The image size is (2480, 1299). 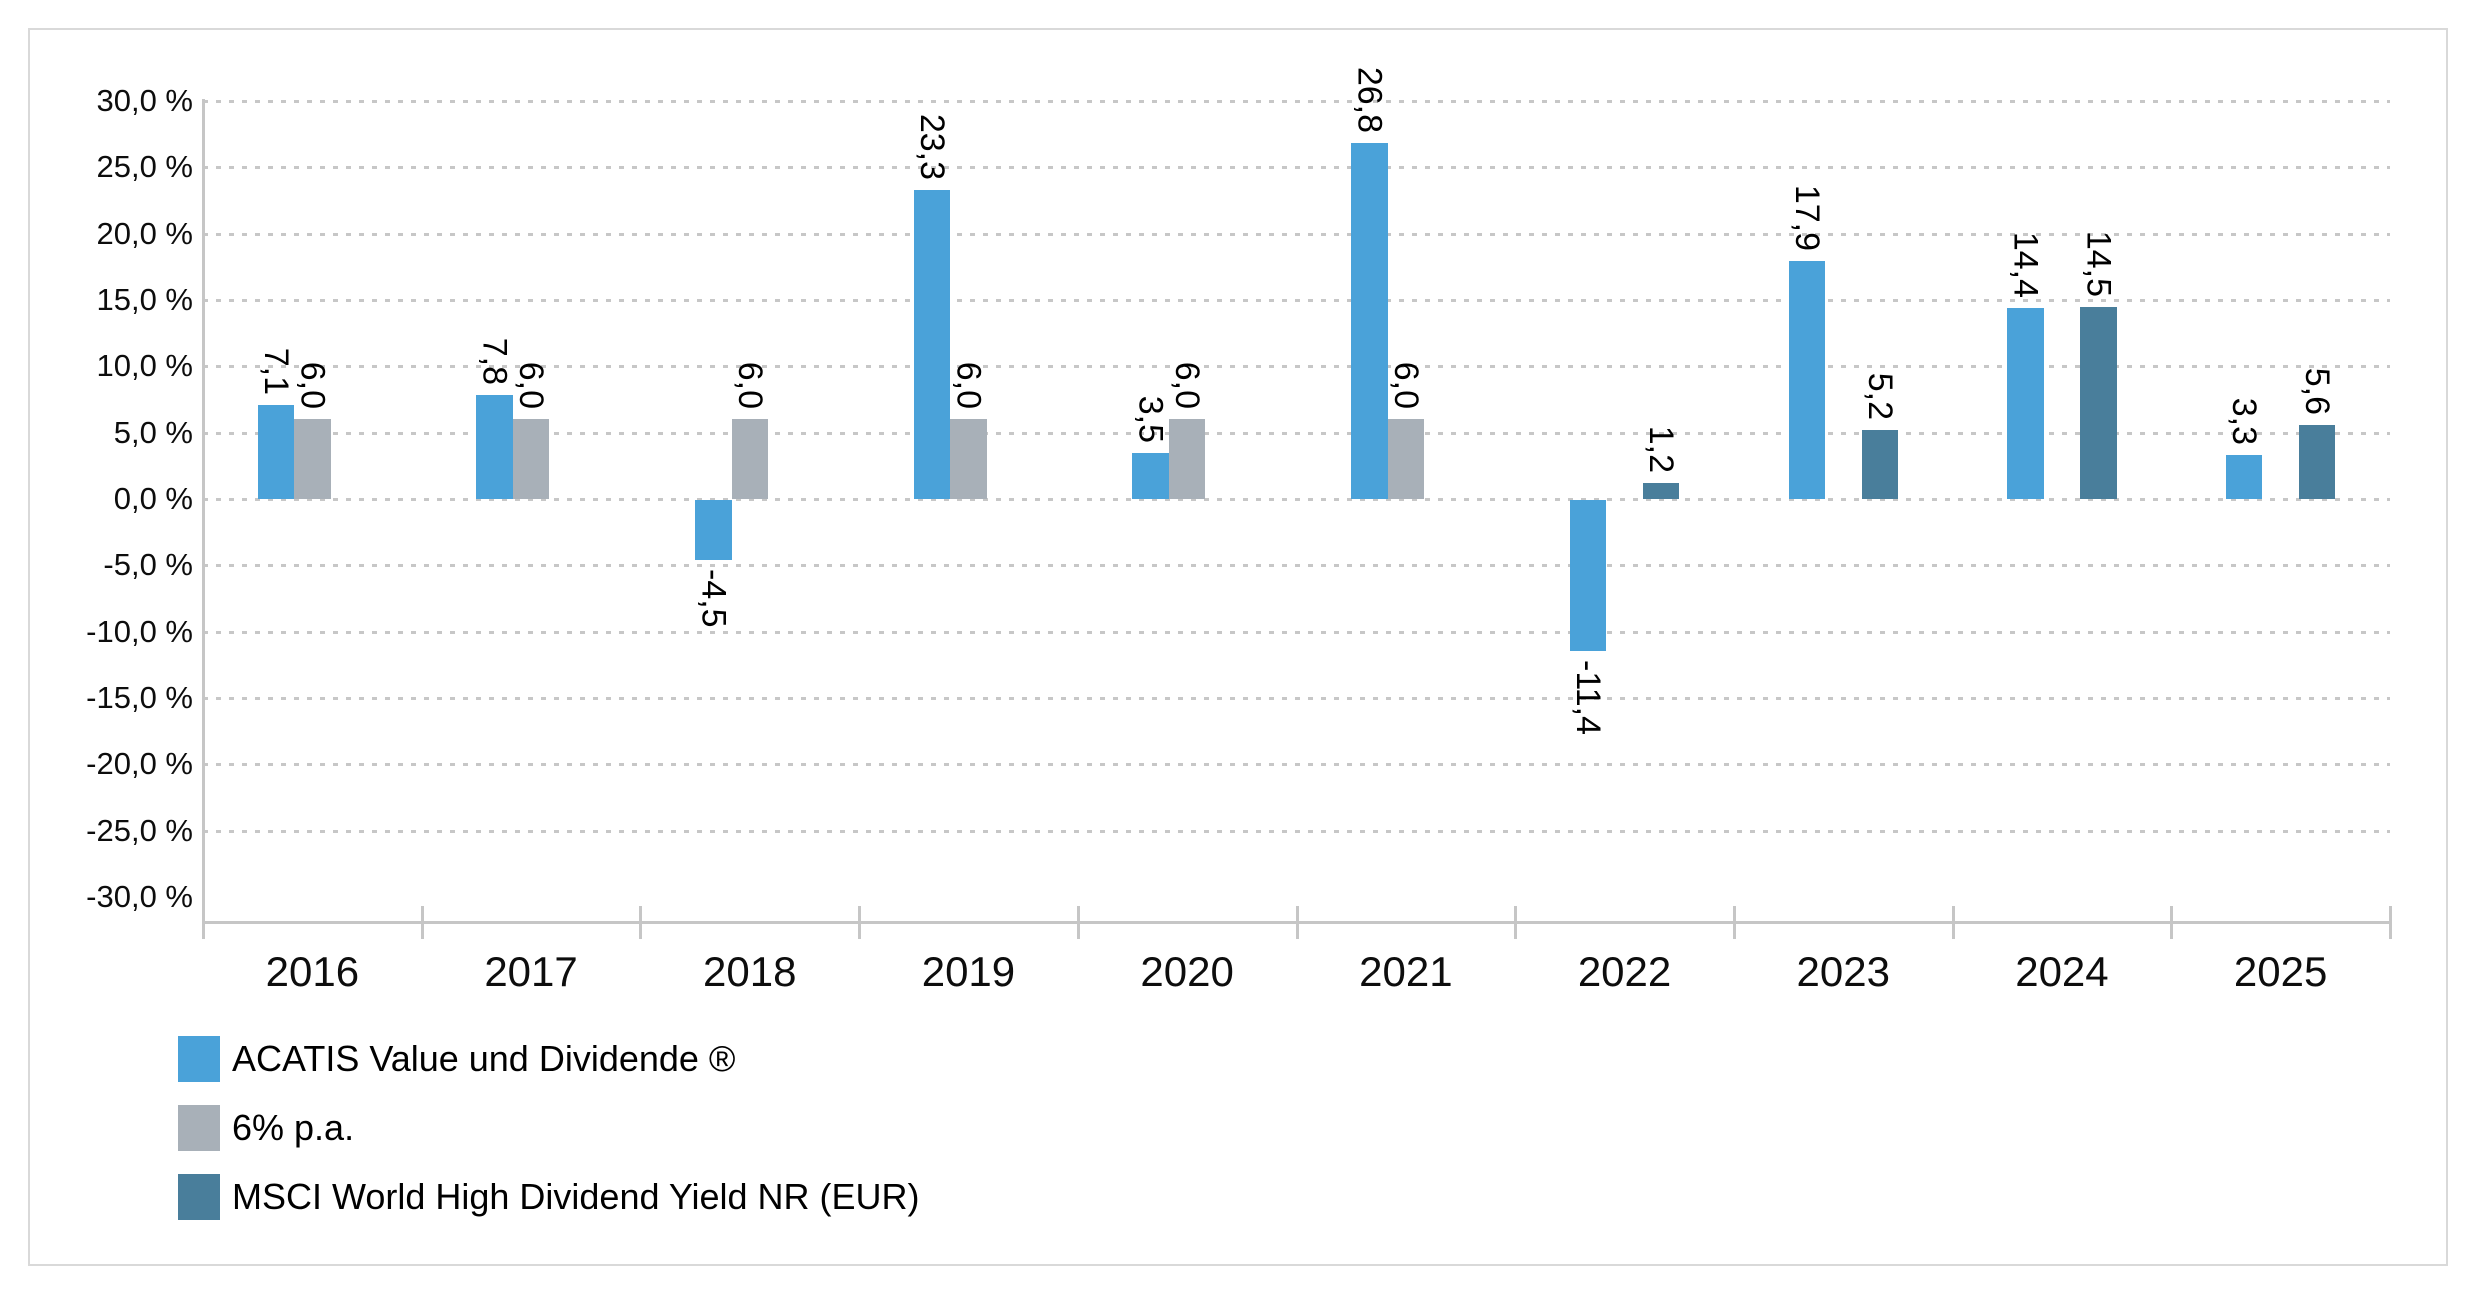 What do you see at coordinates (1806, 380) in the screenshot?
I see `bar-2023-series0` at bounding box center [1806, 380].